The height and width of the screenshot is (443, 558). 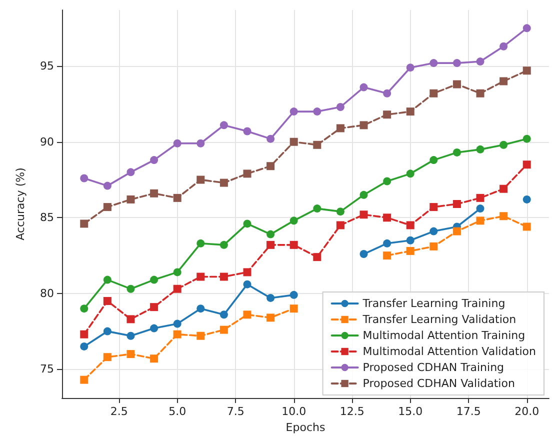 I want to click on y-tick-label: 85, so click(x=47, y=217).